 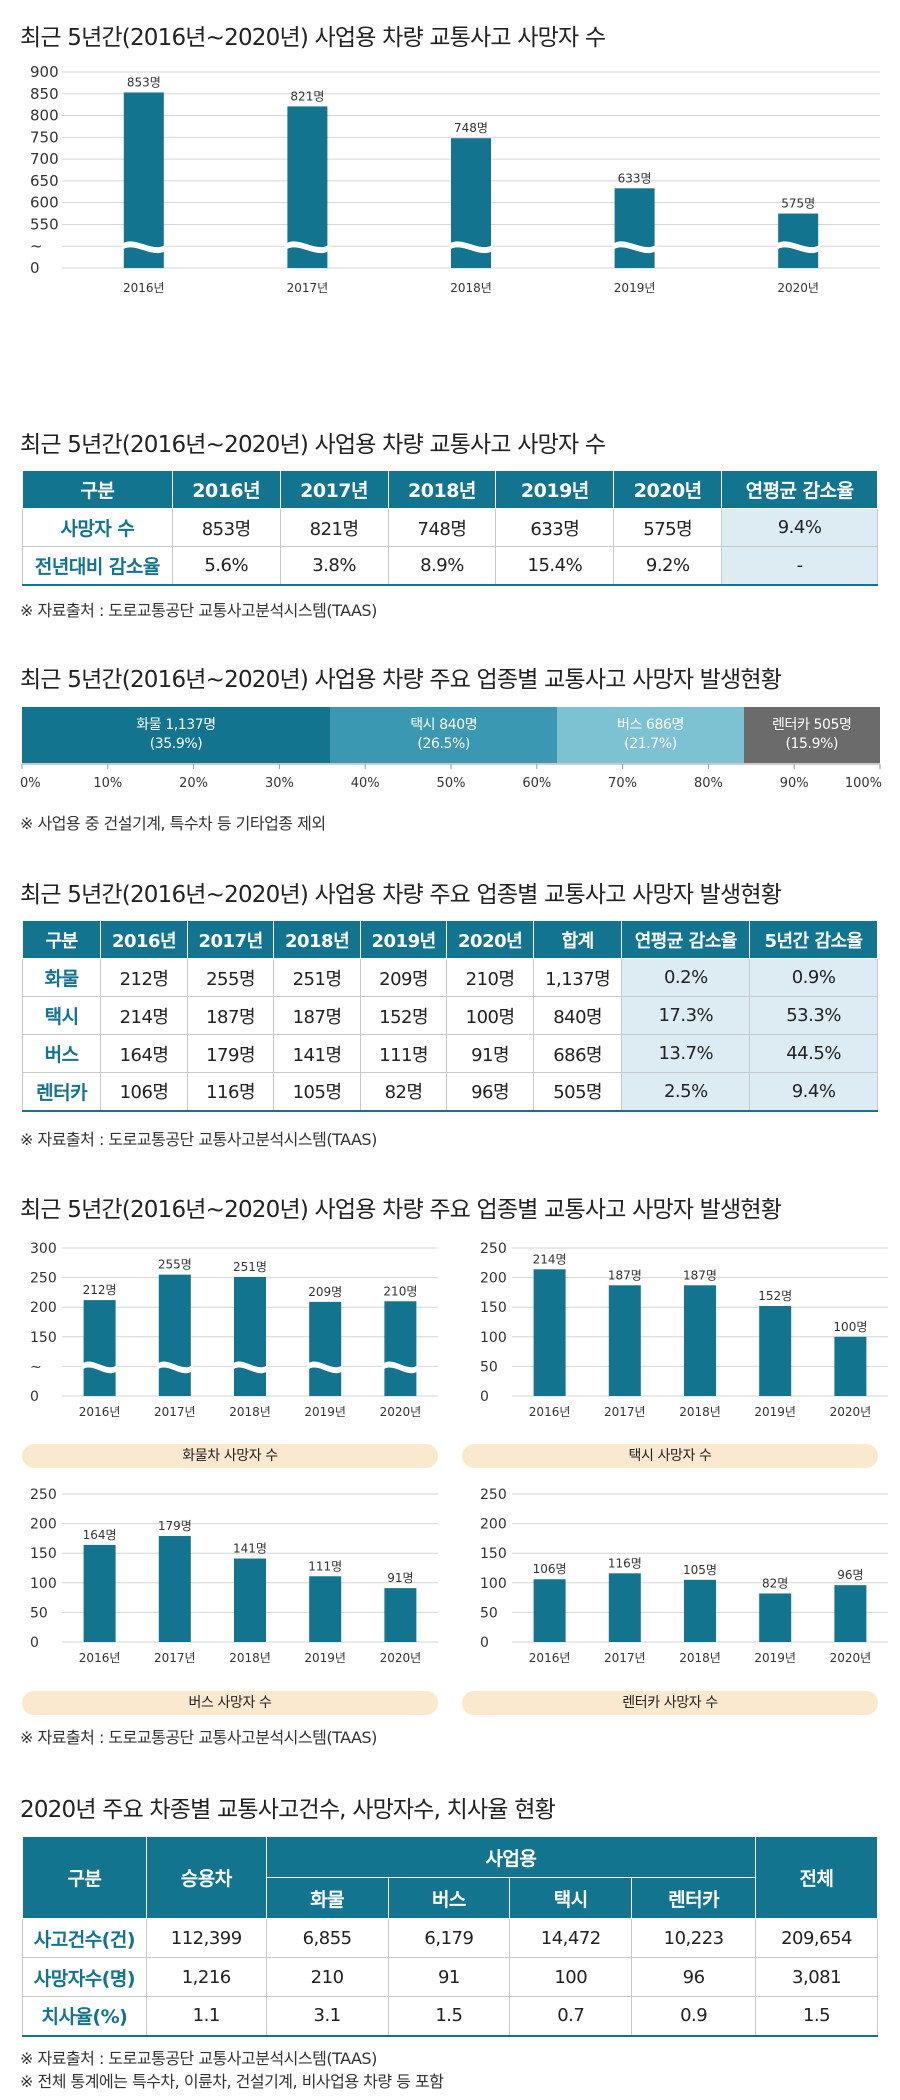 I want to click on table-cell: 214명, so click(x=144, y=1015).